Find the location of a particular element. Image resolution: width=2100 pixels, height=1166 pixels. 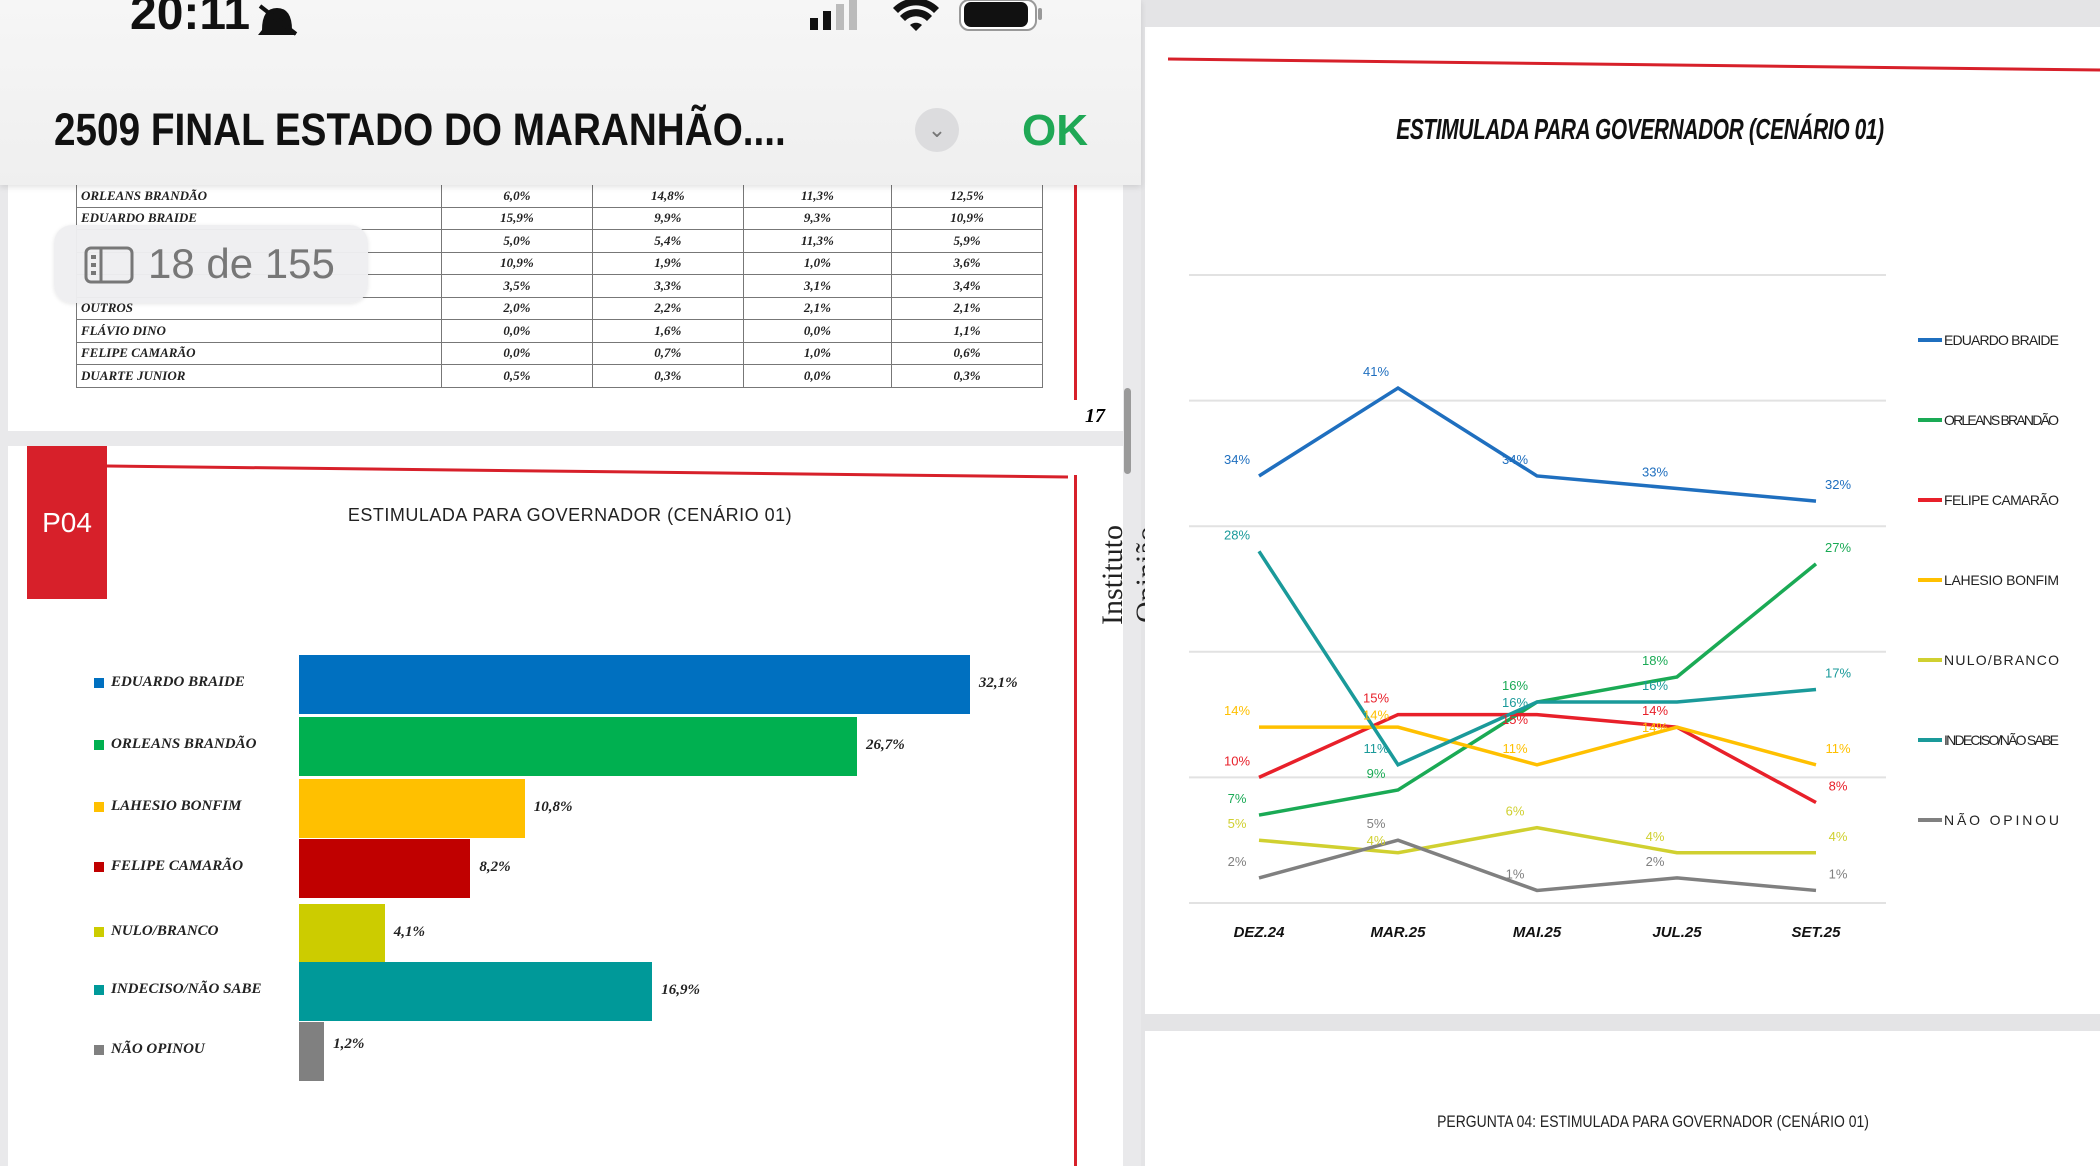

data-label: 7% is located at coordinates (1237, 798).